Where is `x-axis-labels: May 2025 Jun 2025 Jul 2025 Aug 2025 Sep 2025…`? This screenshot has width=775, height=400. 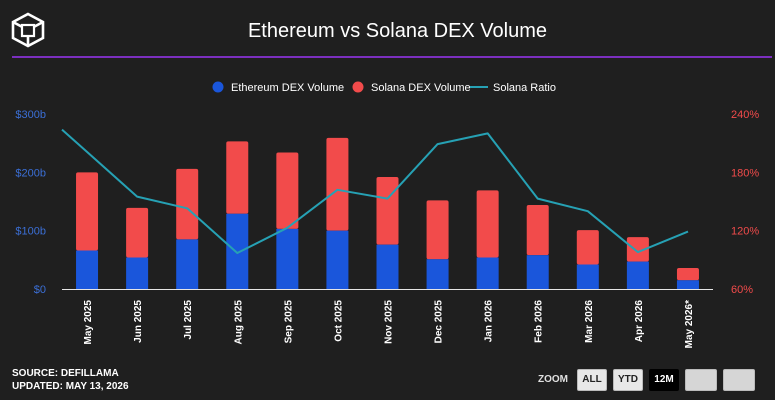 x-axis-labels: May 2025 Jun 2025 Jul 2025 Aug 2025 Sep 2025… is located at coordinates (389, 324).